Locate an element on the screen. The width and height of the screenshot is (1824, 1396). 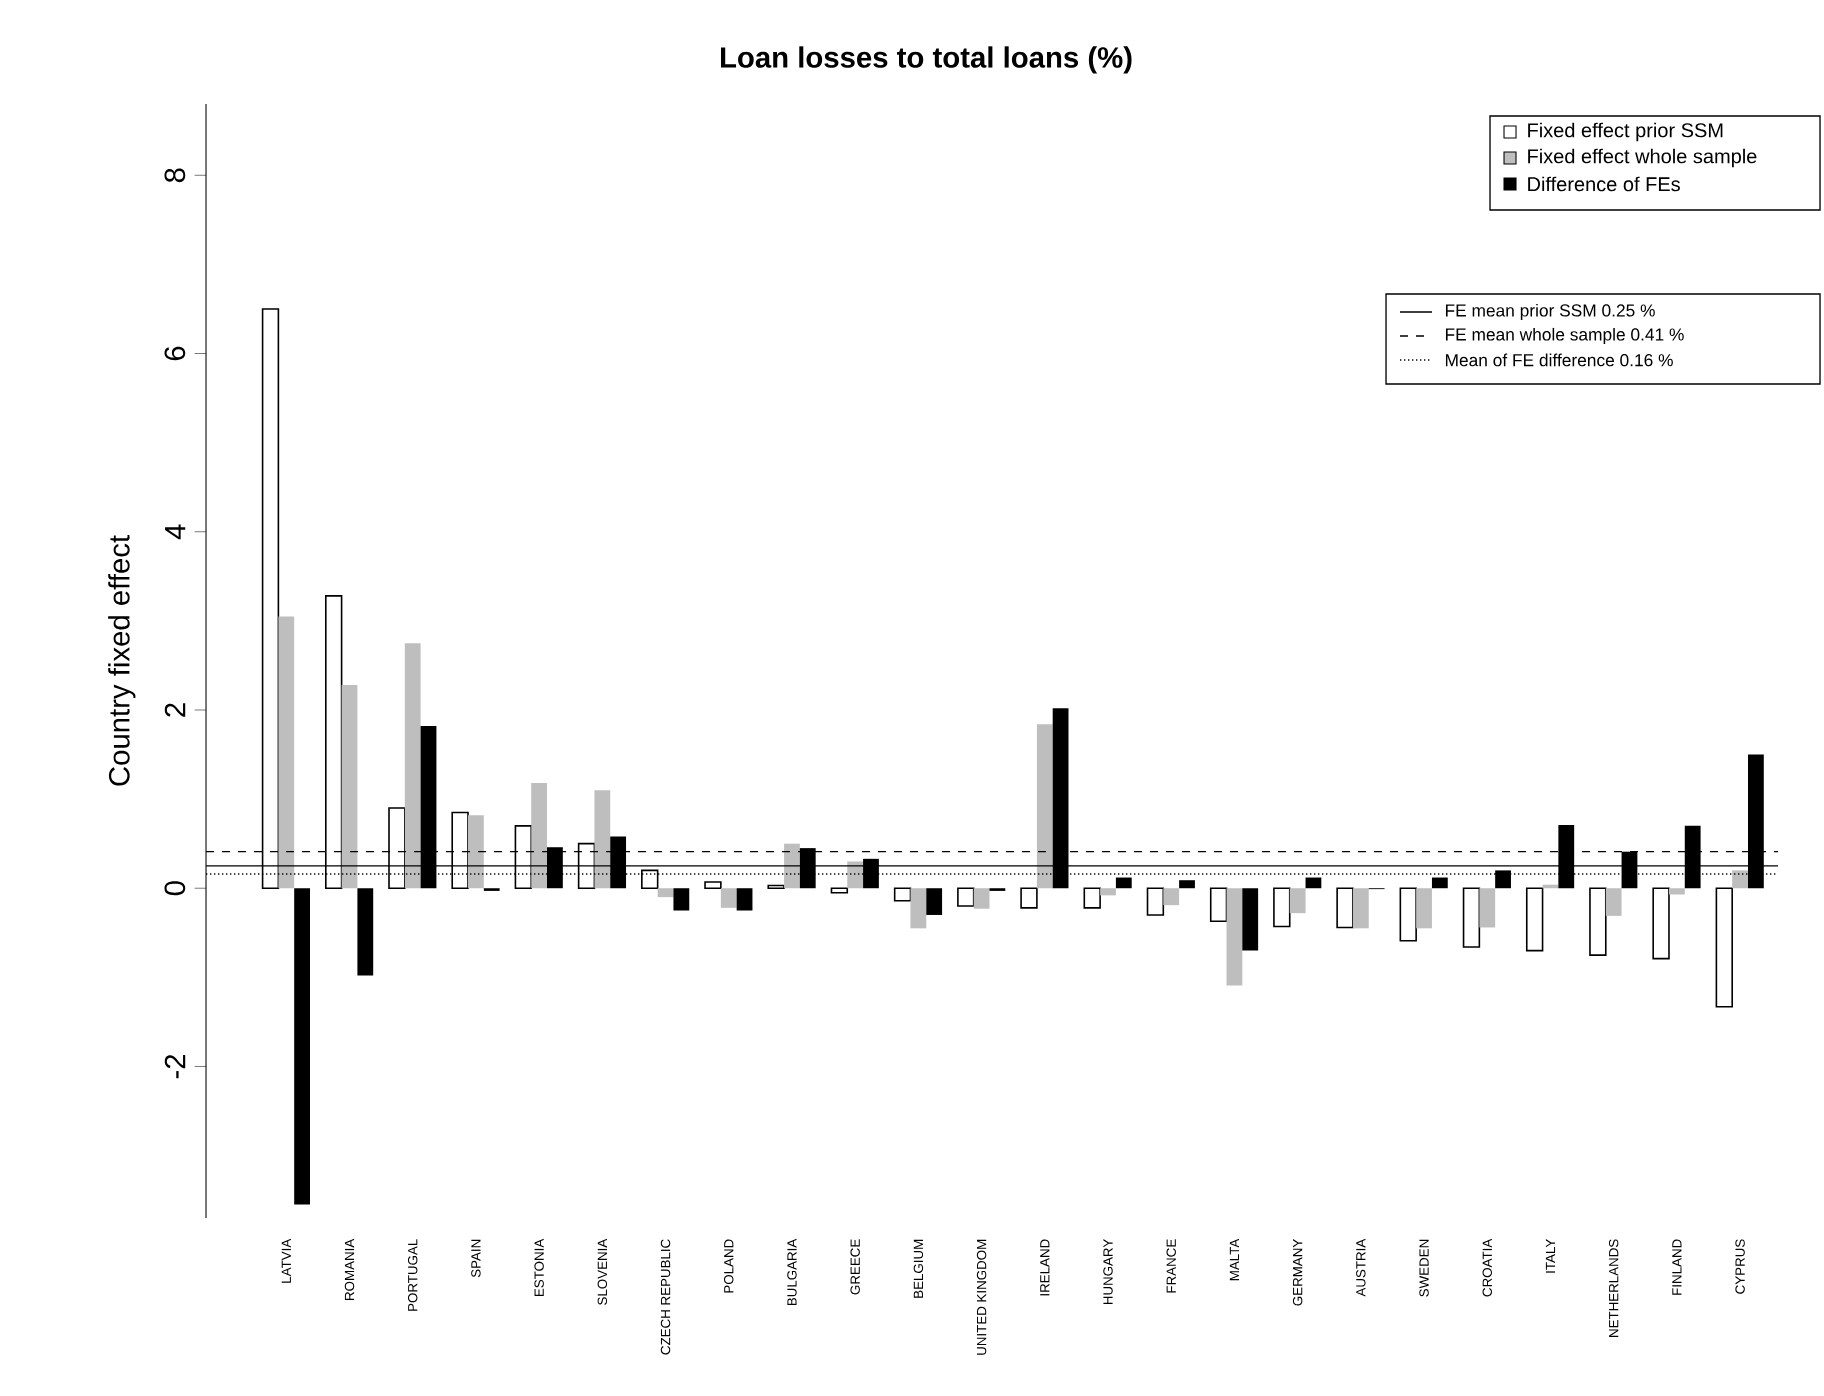
legend-label: Mean of FE difference 0.16 % is located at coordinates (1559, 360).